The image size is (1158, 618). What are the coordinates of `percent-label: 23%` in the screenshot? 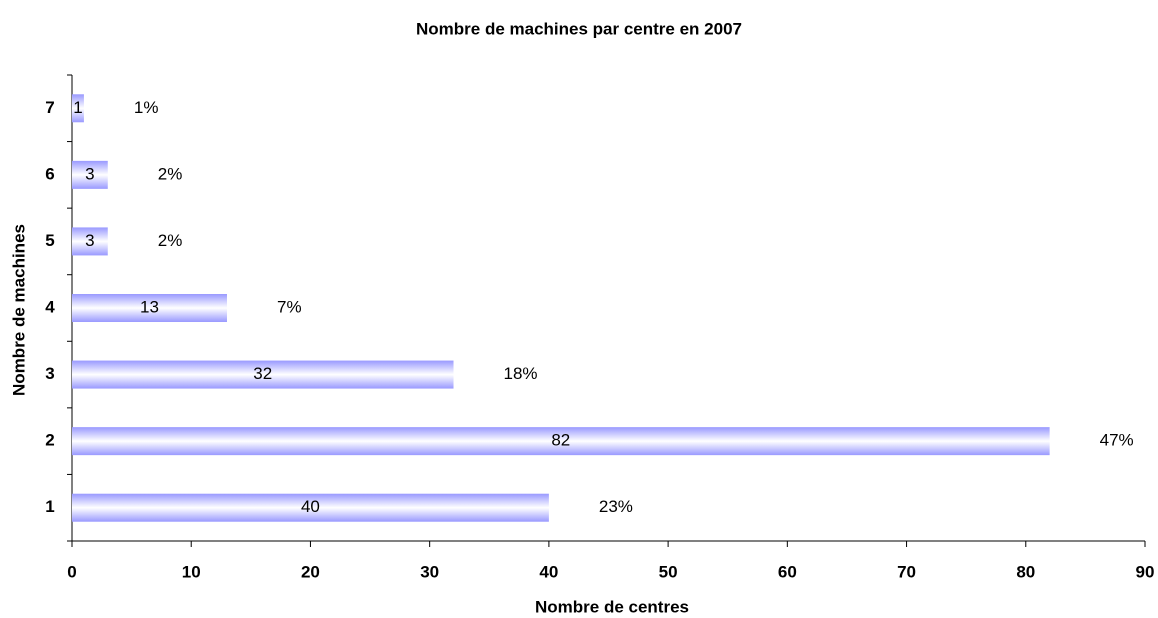 It's located at (616, 506).